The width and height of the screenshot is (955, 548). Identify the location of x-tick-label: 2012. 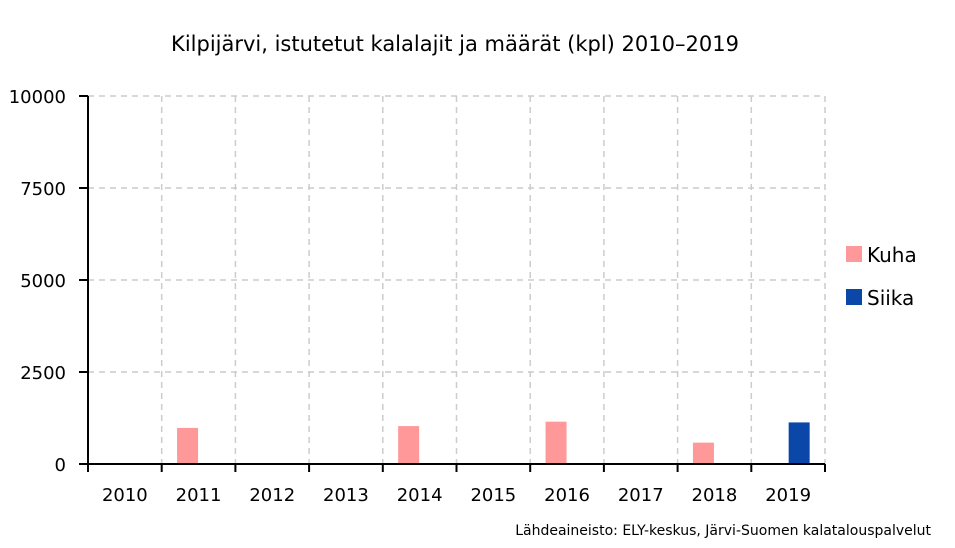
(272, 495).